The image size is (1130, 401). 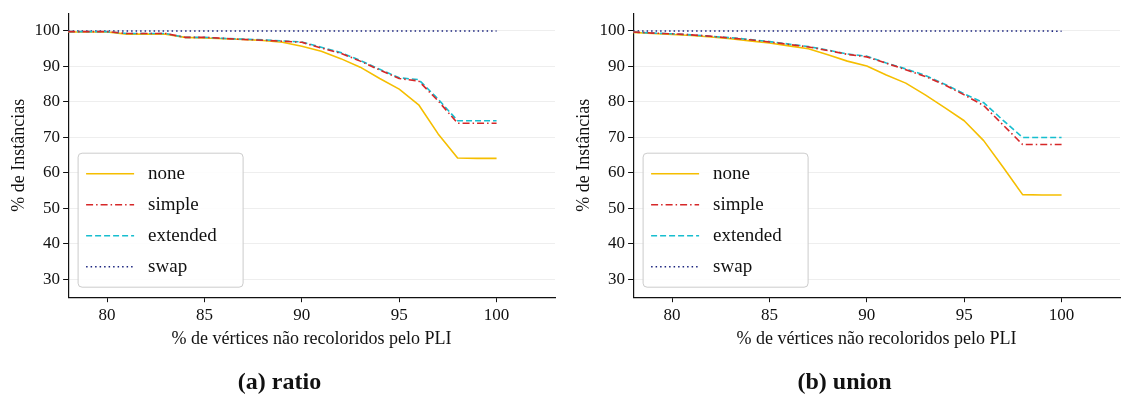 I want to click on text: (b) union, so click(x=844, y=380).